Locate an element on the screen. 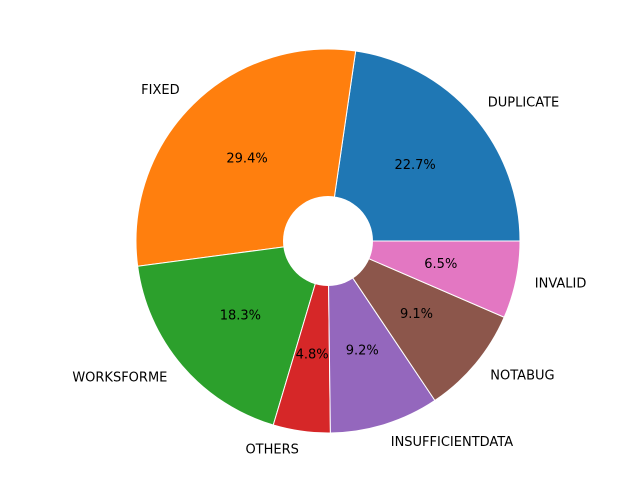  slice-label-notabug: NOTABUG is located at coordinates (522, 376).